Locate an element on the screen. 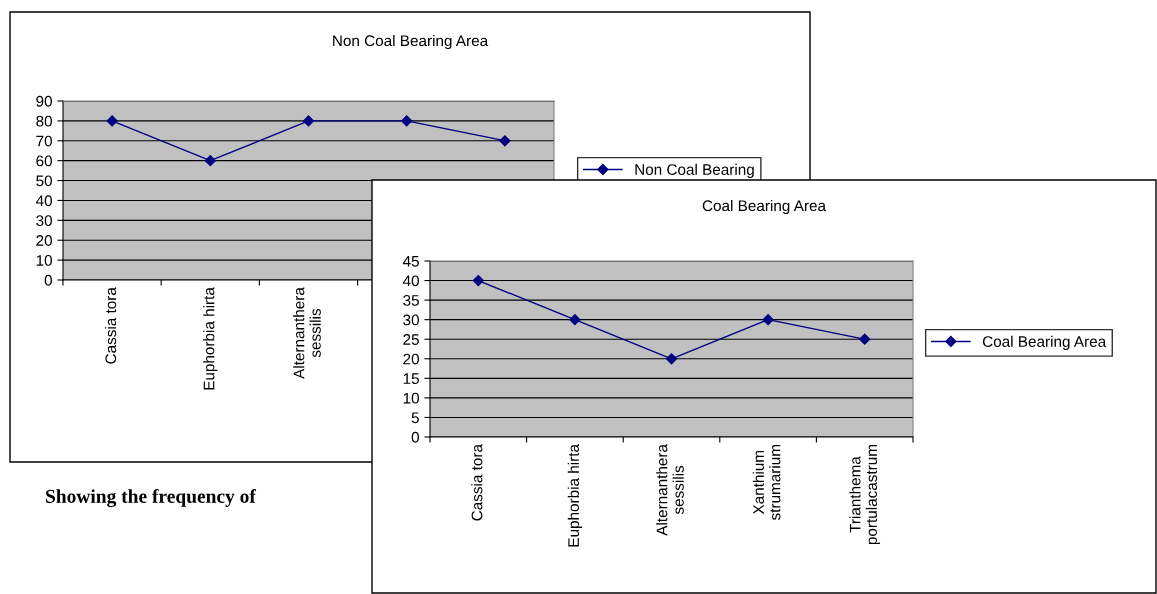  y-tick-label: 25 is located at coordinates (411, 339).